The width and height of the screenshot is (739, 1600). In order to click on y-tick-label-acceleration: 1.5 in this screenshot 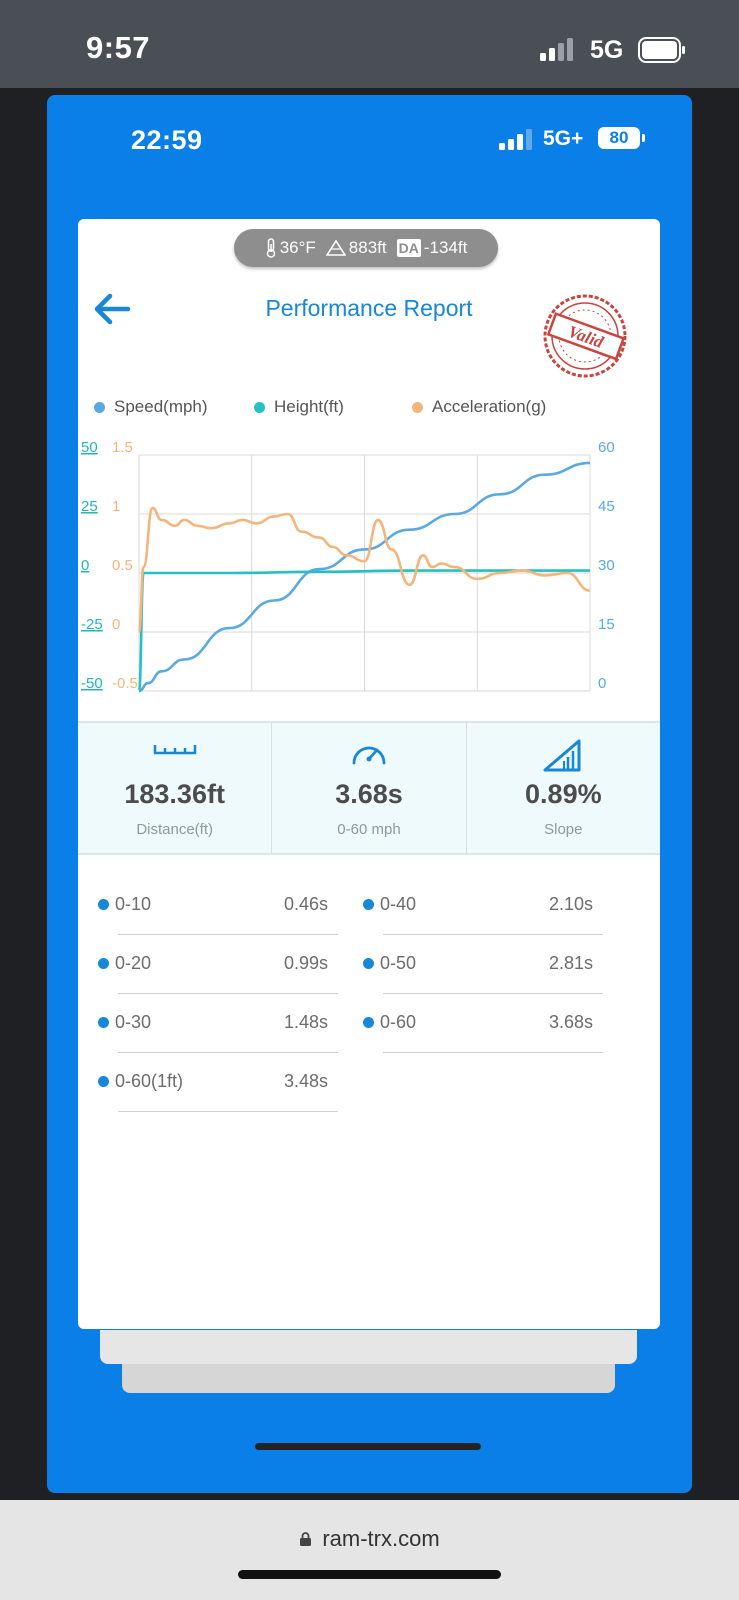, I will do `click(122, 447)`.